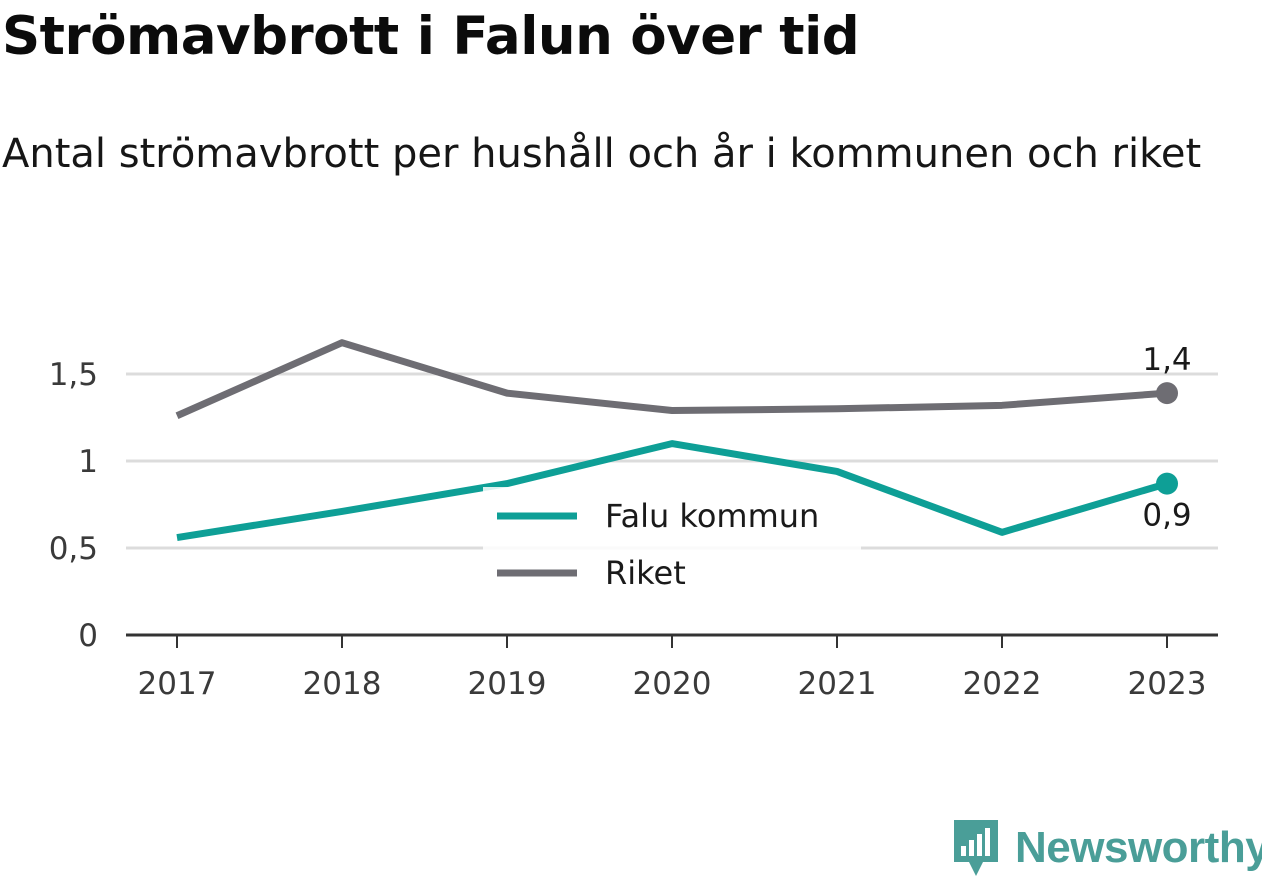  I want to click on y-tick-label: 0,5, so click(73, 549).